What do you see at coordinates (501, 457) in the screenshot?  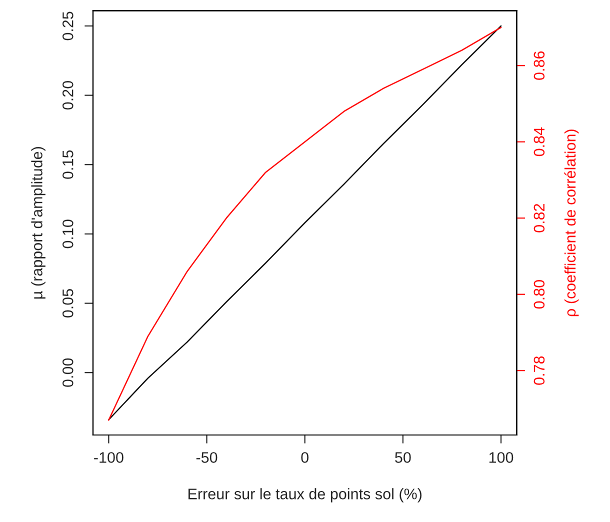 I see `x-tick-label: 100` at bounding box center [501, 457].